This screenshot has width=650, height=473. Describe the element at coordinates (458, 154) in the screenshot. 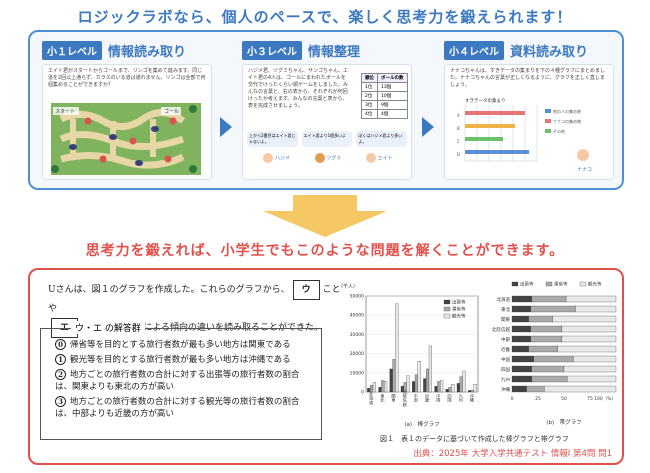

I see `svg-text: D` at that location.